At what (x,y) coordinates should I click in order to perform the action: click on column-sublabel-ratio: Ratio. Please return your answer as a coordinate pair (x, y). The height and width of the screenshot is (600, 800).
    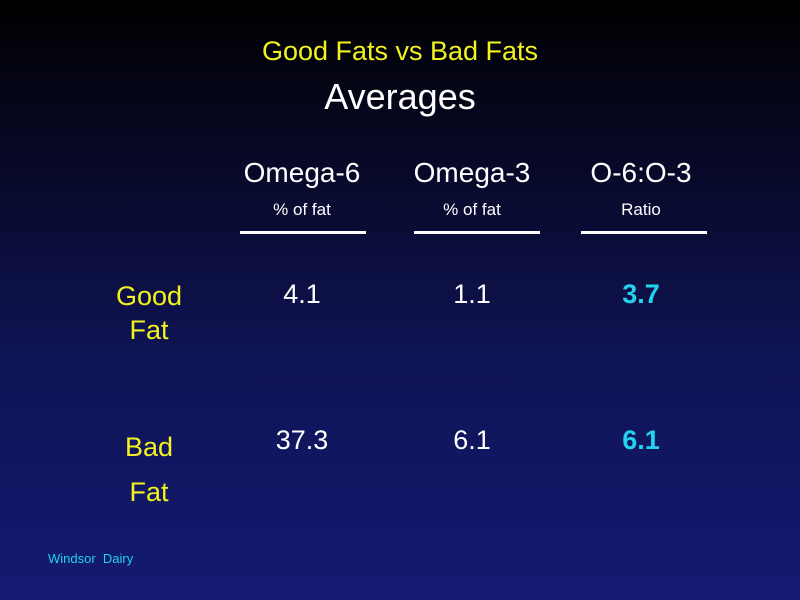
    Looking at the image, I should click on (641, 209).